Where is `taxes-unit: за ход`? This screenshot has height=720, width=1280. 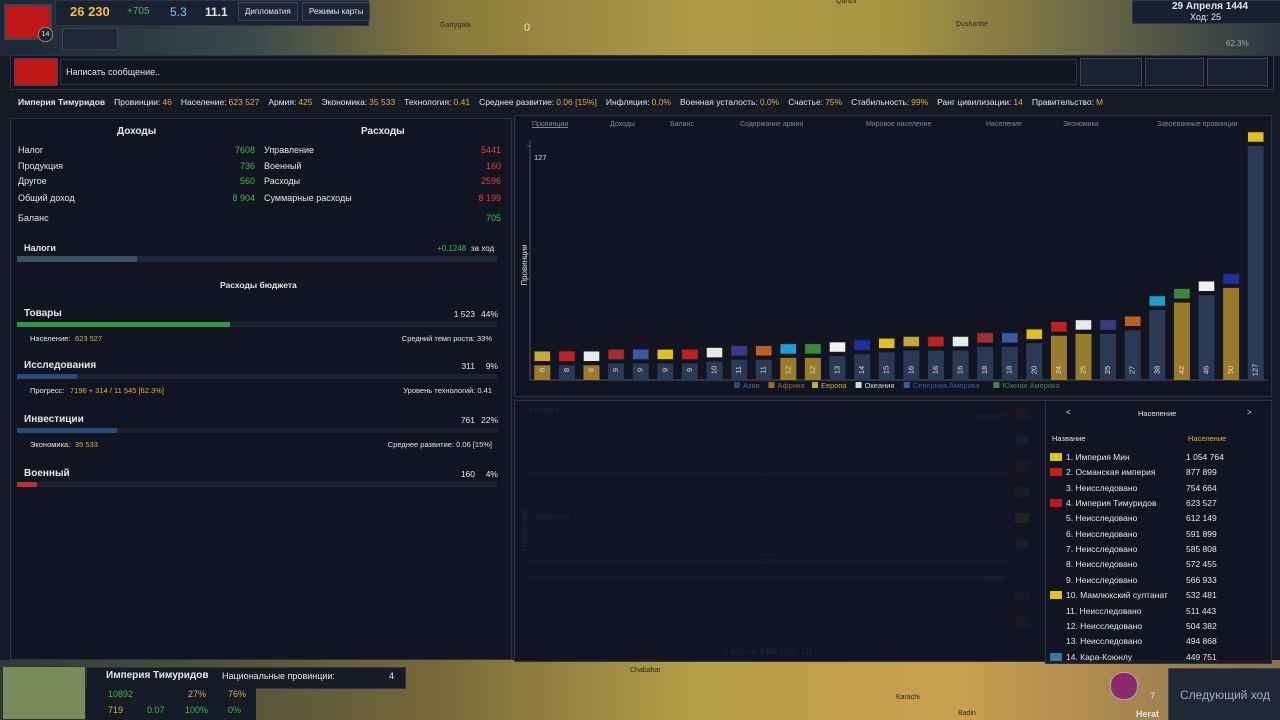
taxes-unit: за ход is located at coordinates (483, 248).